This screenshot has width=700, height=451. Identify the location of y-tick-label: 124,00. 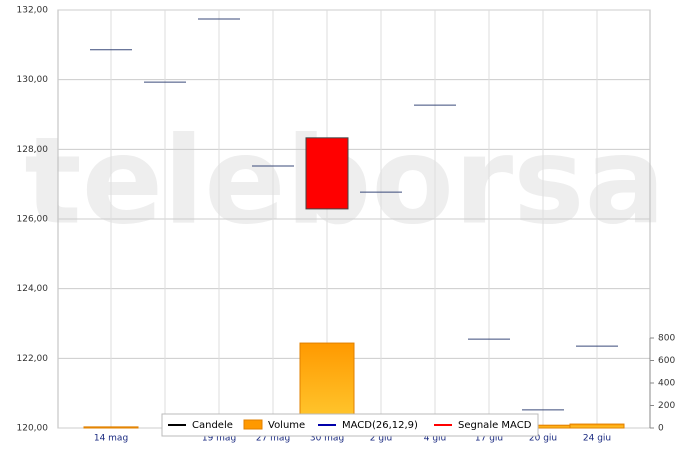
(33, 289).